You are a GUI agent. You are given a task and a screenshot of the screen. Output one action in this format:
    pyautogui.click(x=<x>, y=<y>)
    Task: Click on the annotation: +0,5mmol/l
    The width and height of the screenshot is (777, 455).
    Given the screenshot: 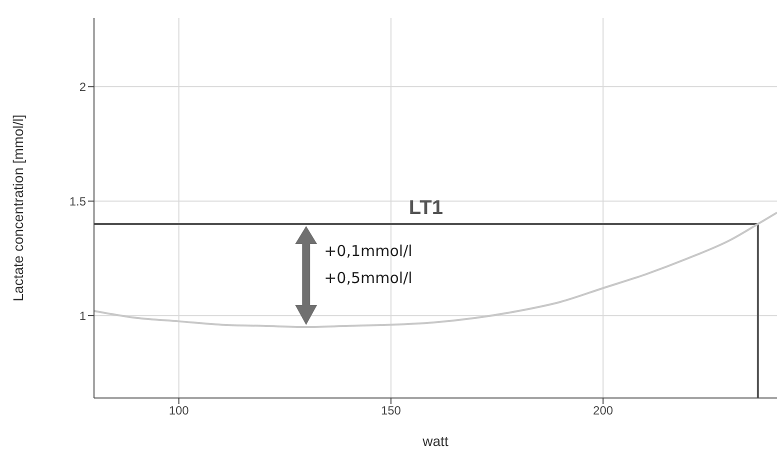 What is the action you would take?
    pyautogui.click(x=368, y=278)
    